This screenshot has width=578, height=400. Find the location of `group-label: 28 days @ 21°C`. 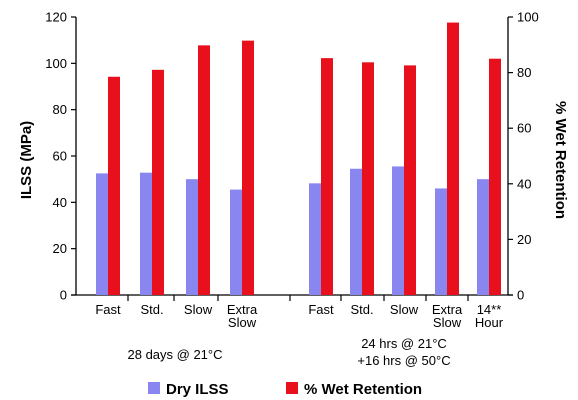

group-label: 28 days @ 21°C is located at coordinates (175, 354).